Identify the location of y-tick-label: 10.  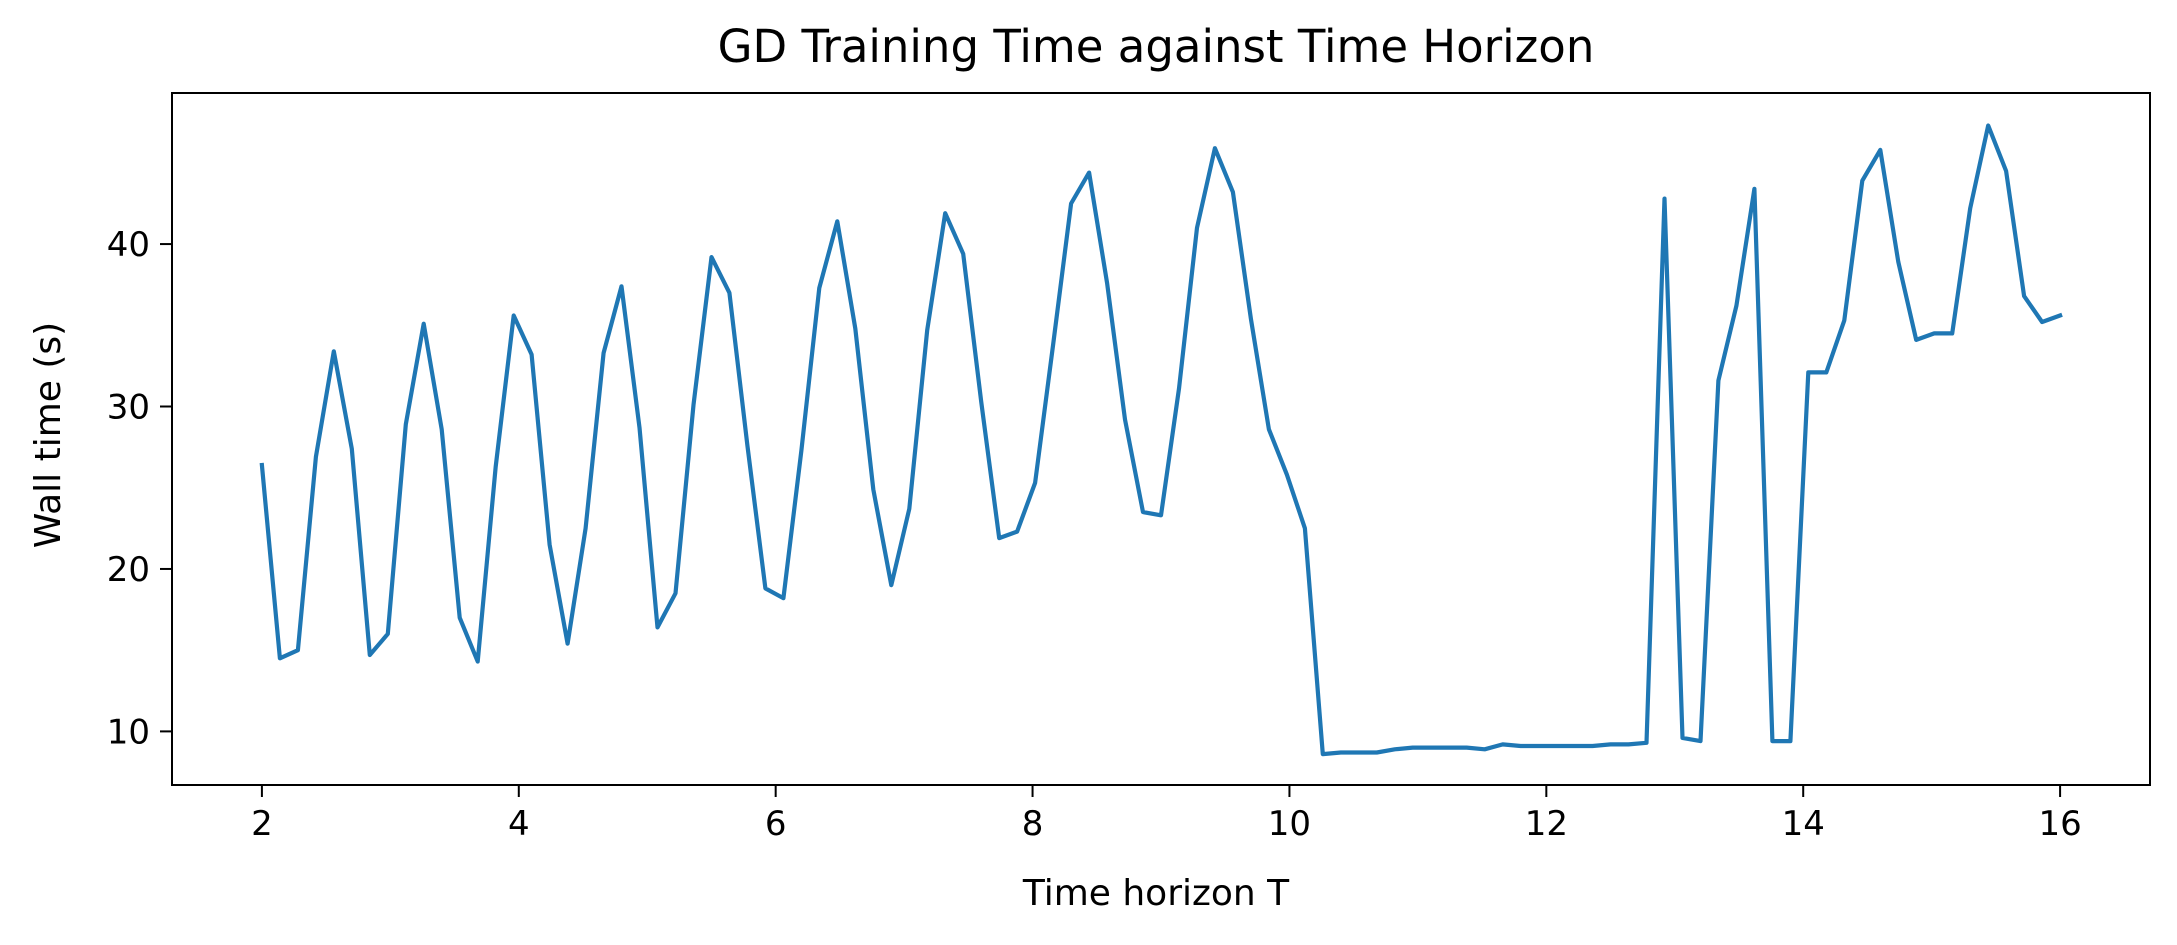
(128, 732).